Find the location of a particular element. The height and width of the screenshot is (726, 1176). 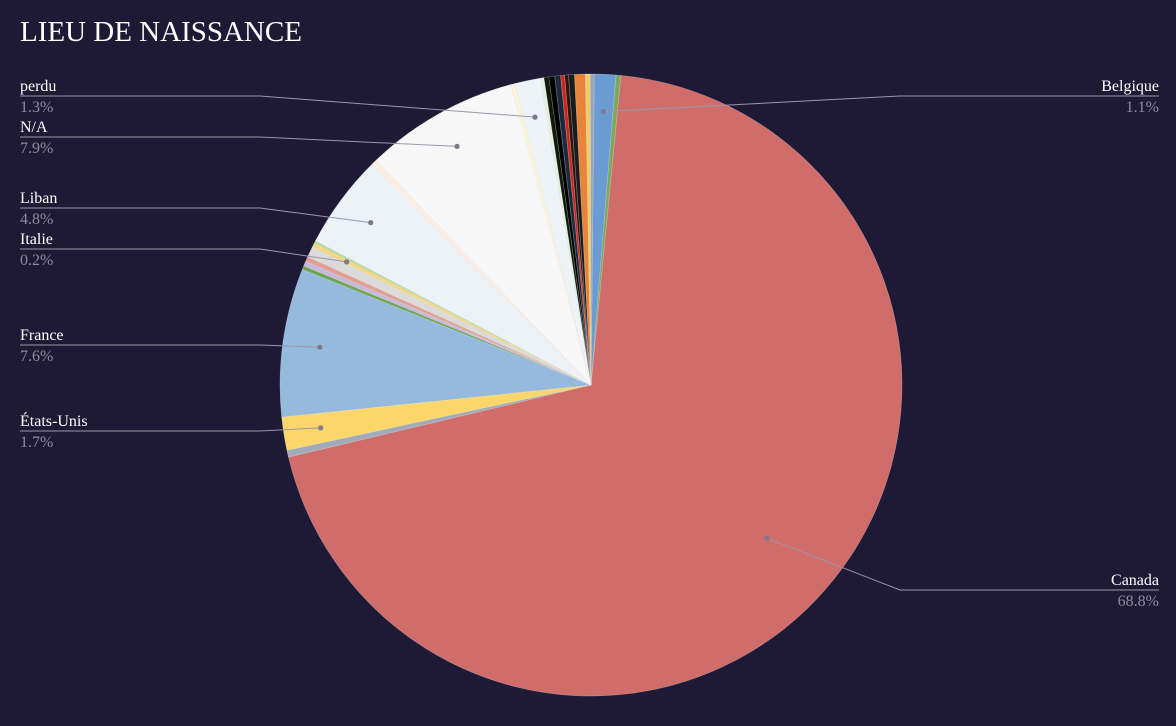

callout-dot-liban is located at coordinates (371, 223).